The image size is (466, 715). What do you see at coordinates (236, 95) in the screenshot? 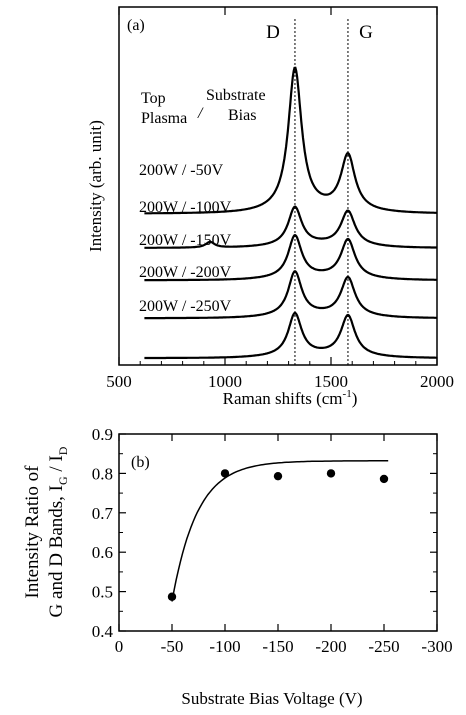
I see `legend-header-right-1: Substrate` at bounding box center [236, 95].